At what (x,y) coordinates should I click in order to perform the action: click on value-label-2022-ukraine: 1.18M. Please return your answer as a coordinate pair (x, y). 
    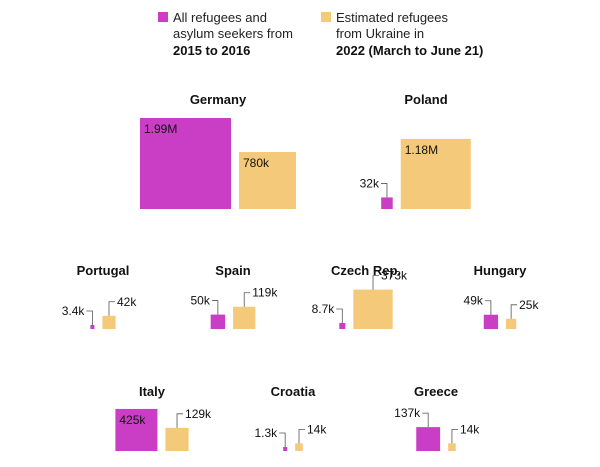
    Looking at the image, I should click on (421, 150).